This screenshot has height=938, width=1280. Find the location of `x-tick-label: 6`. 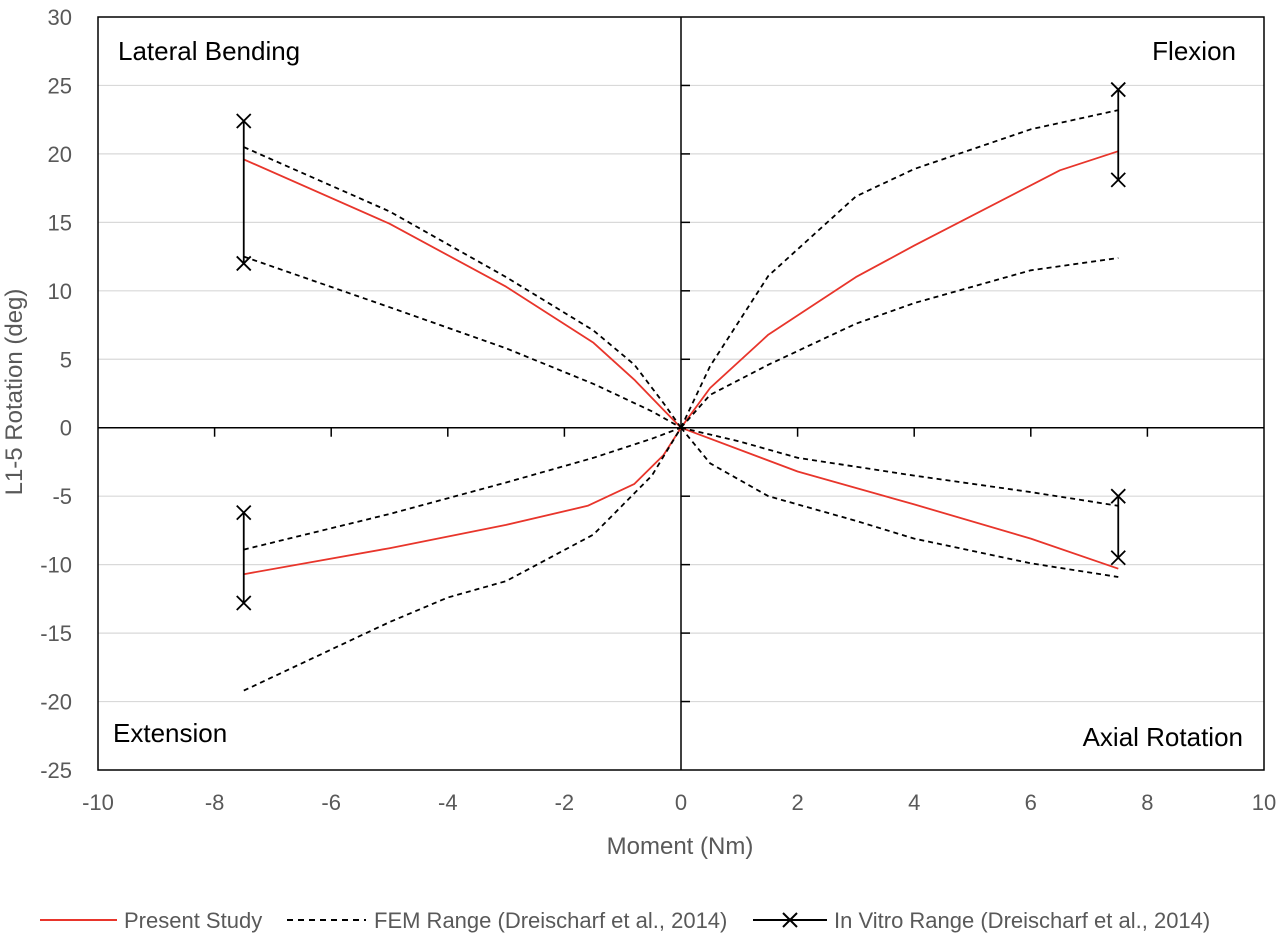

x-tick-label: 6 is located at coordinates (1031, 802).